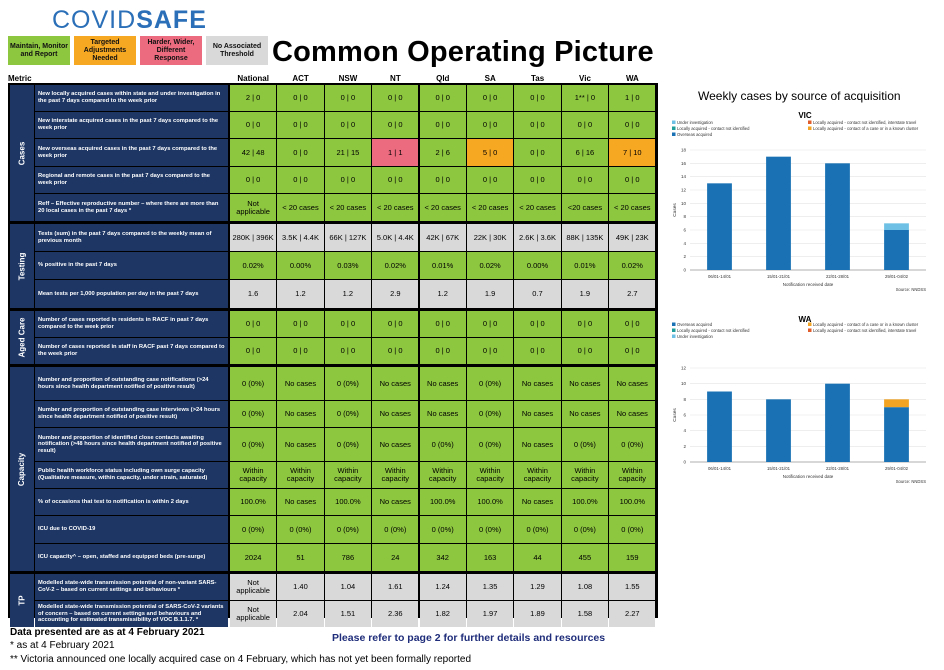  Describe the element at coordinates (584, 587) in the screenshot. I see `value-cell: 1.08` at that location.